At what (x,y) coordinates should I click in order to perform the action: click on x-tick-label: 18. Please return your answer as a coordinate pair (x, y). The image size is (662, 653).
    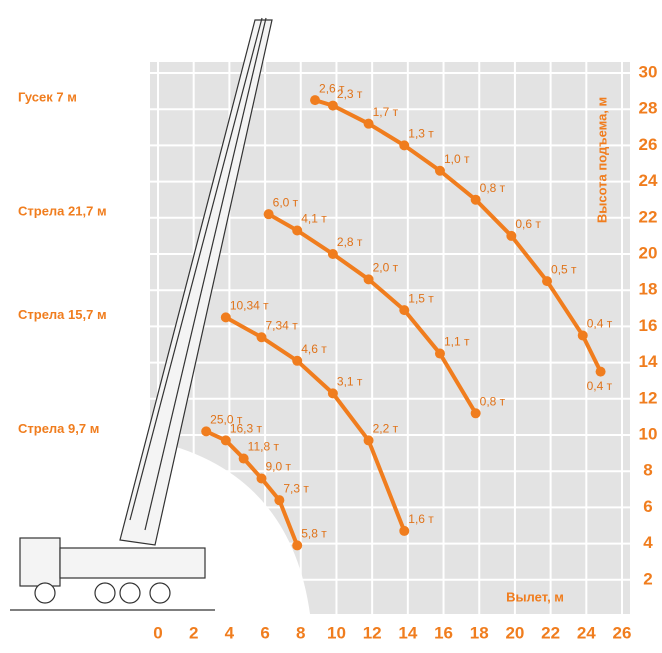
    Looking at the image, I should click on (479, 632).